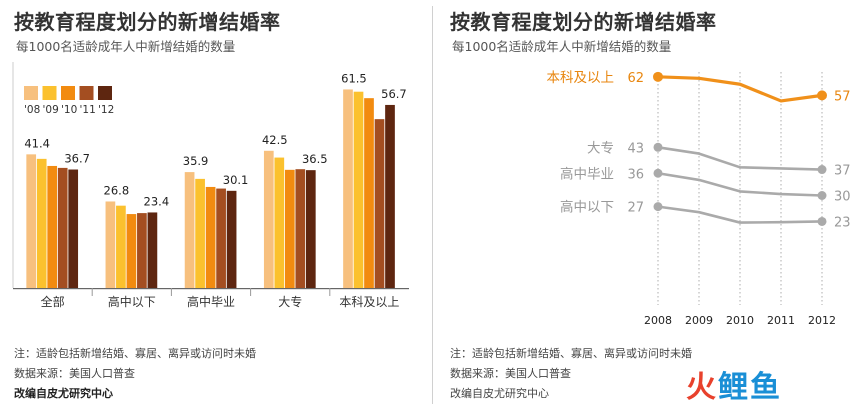 Image resolution: width=856 pixels, height=409 pixels. What do you see at coordinates (581, 78) in the screenshot?
I see `series-name-label: 本科及以上` at bounding box center [581, 78].